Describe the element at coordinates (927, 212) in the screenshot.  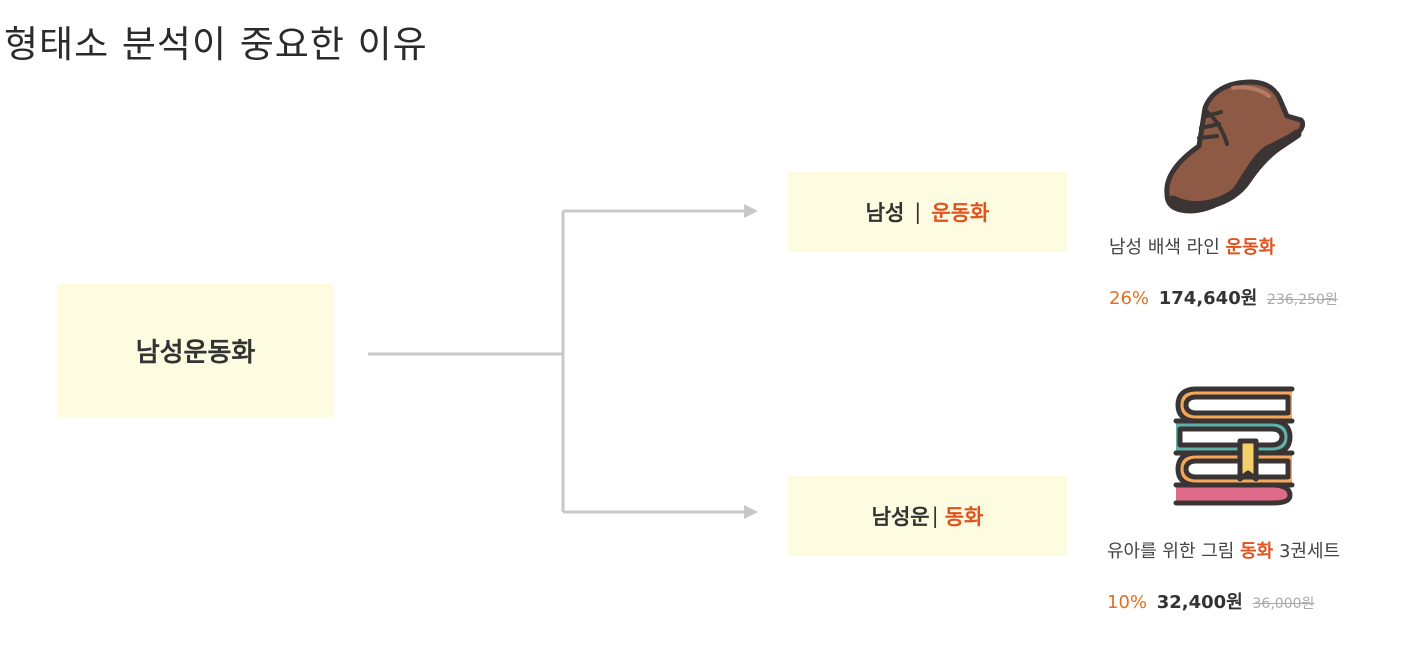
I see `split-box-correct: 남성 | 운동화` at that location.